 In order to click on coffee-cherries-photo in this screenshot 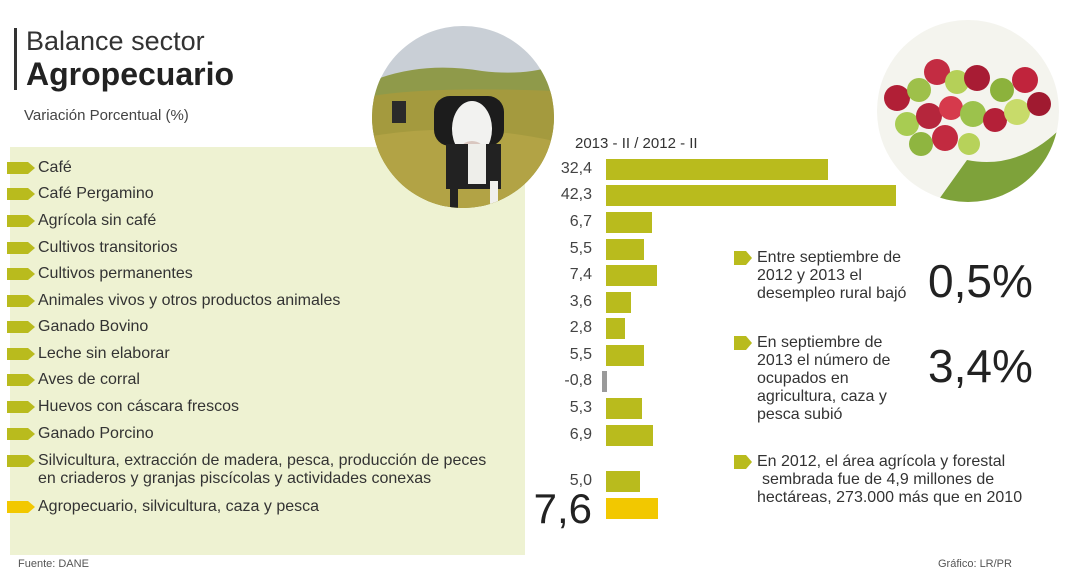, I will do `click(968, 111)`.